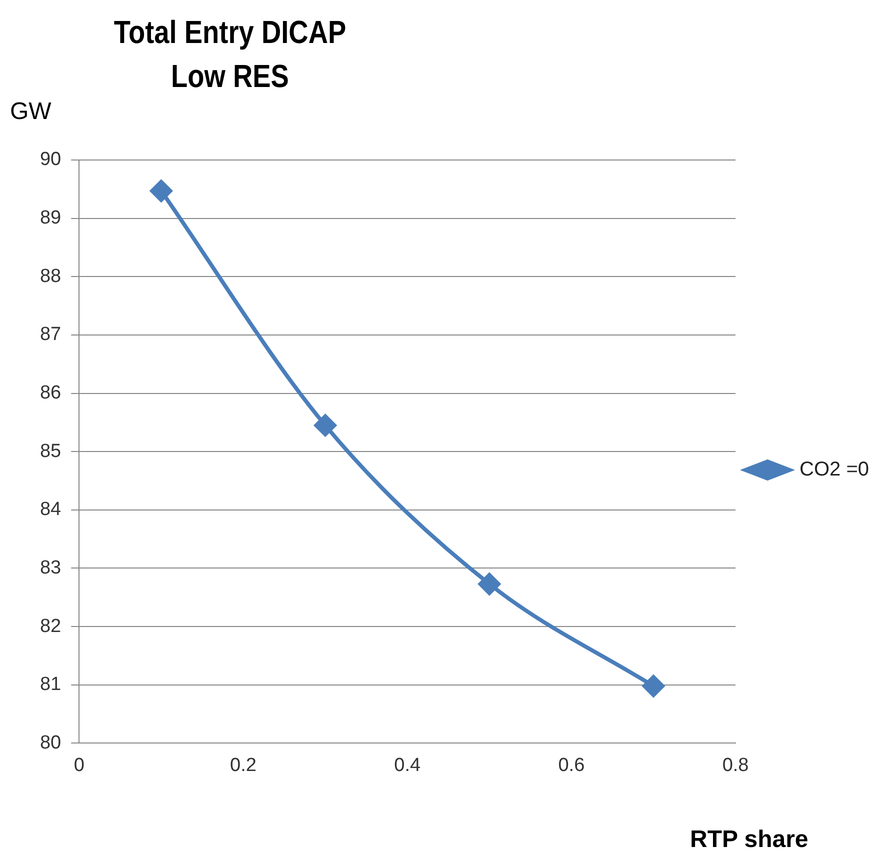  What do you see at coordinates (51, 218) in the screenshot?
I see `y-tick-label: 89` at bounding box center [51, 218].